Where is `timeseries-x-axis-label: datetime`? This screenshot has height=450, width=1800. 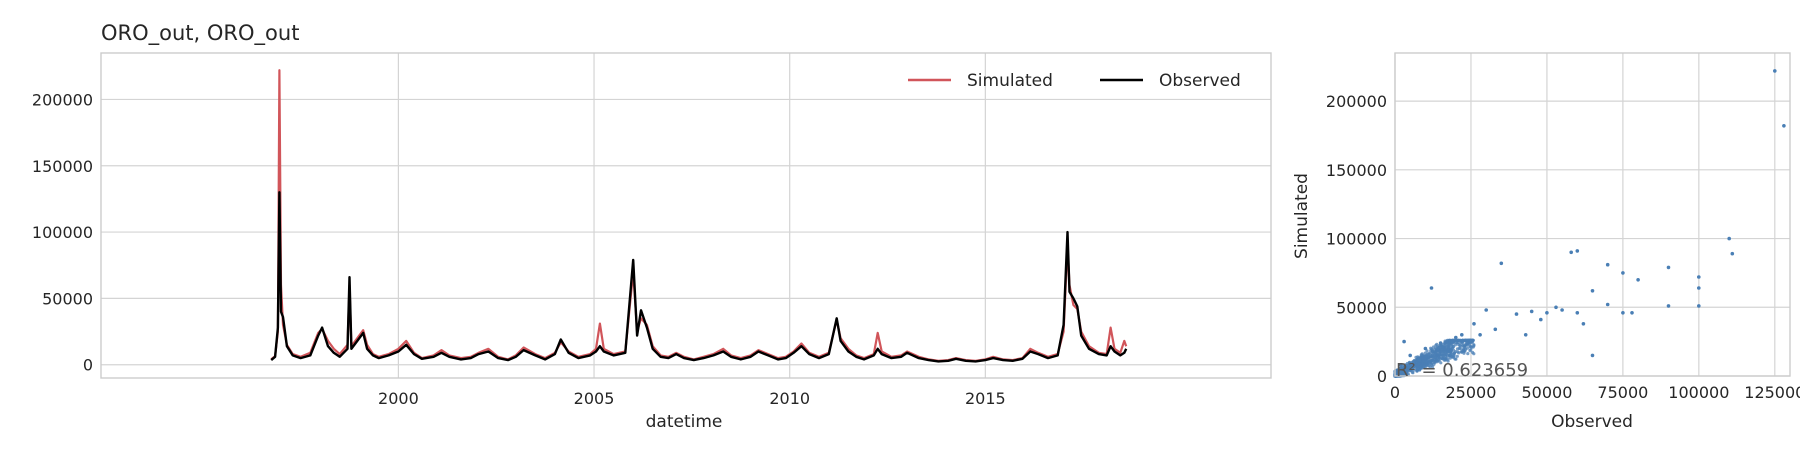
timeseries-x-axis-label: datetime is located at coordinates (684, 422).